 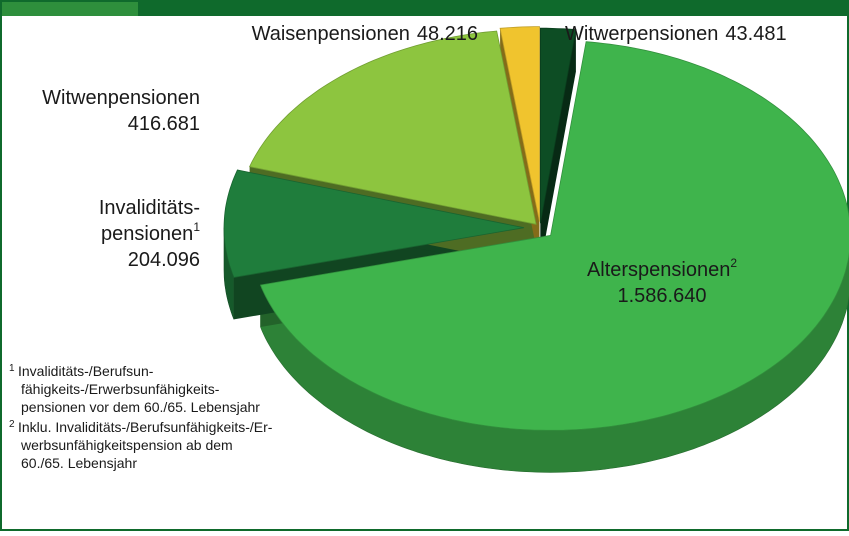 What do you see at coordinates (120, 389) in the screenshot?
I see `footnote-line: fähigkeits-/Erwerbsunfähigkeits-` at bounding box center [120, 389].